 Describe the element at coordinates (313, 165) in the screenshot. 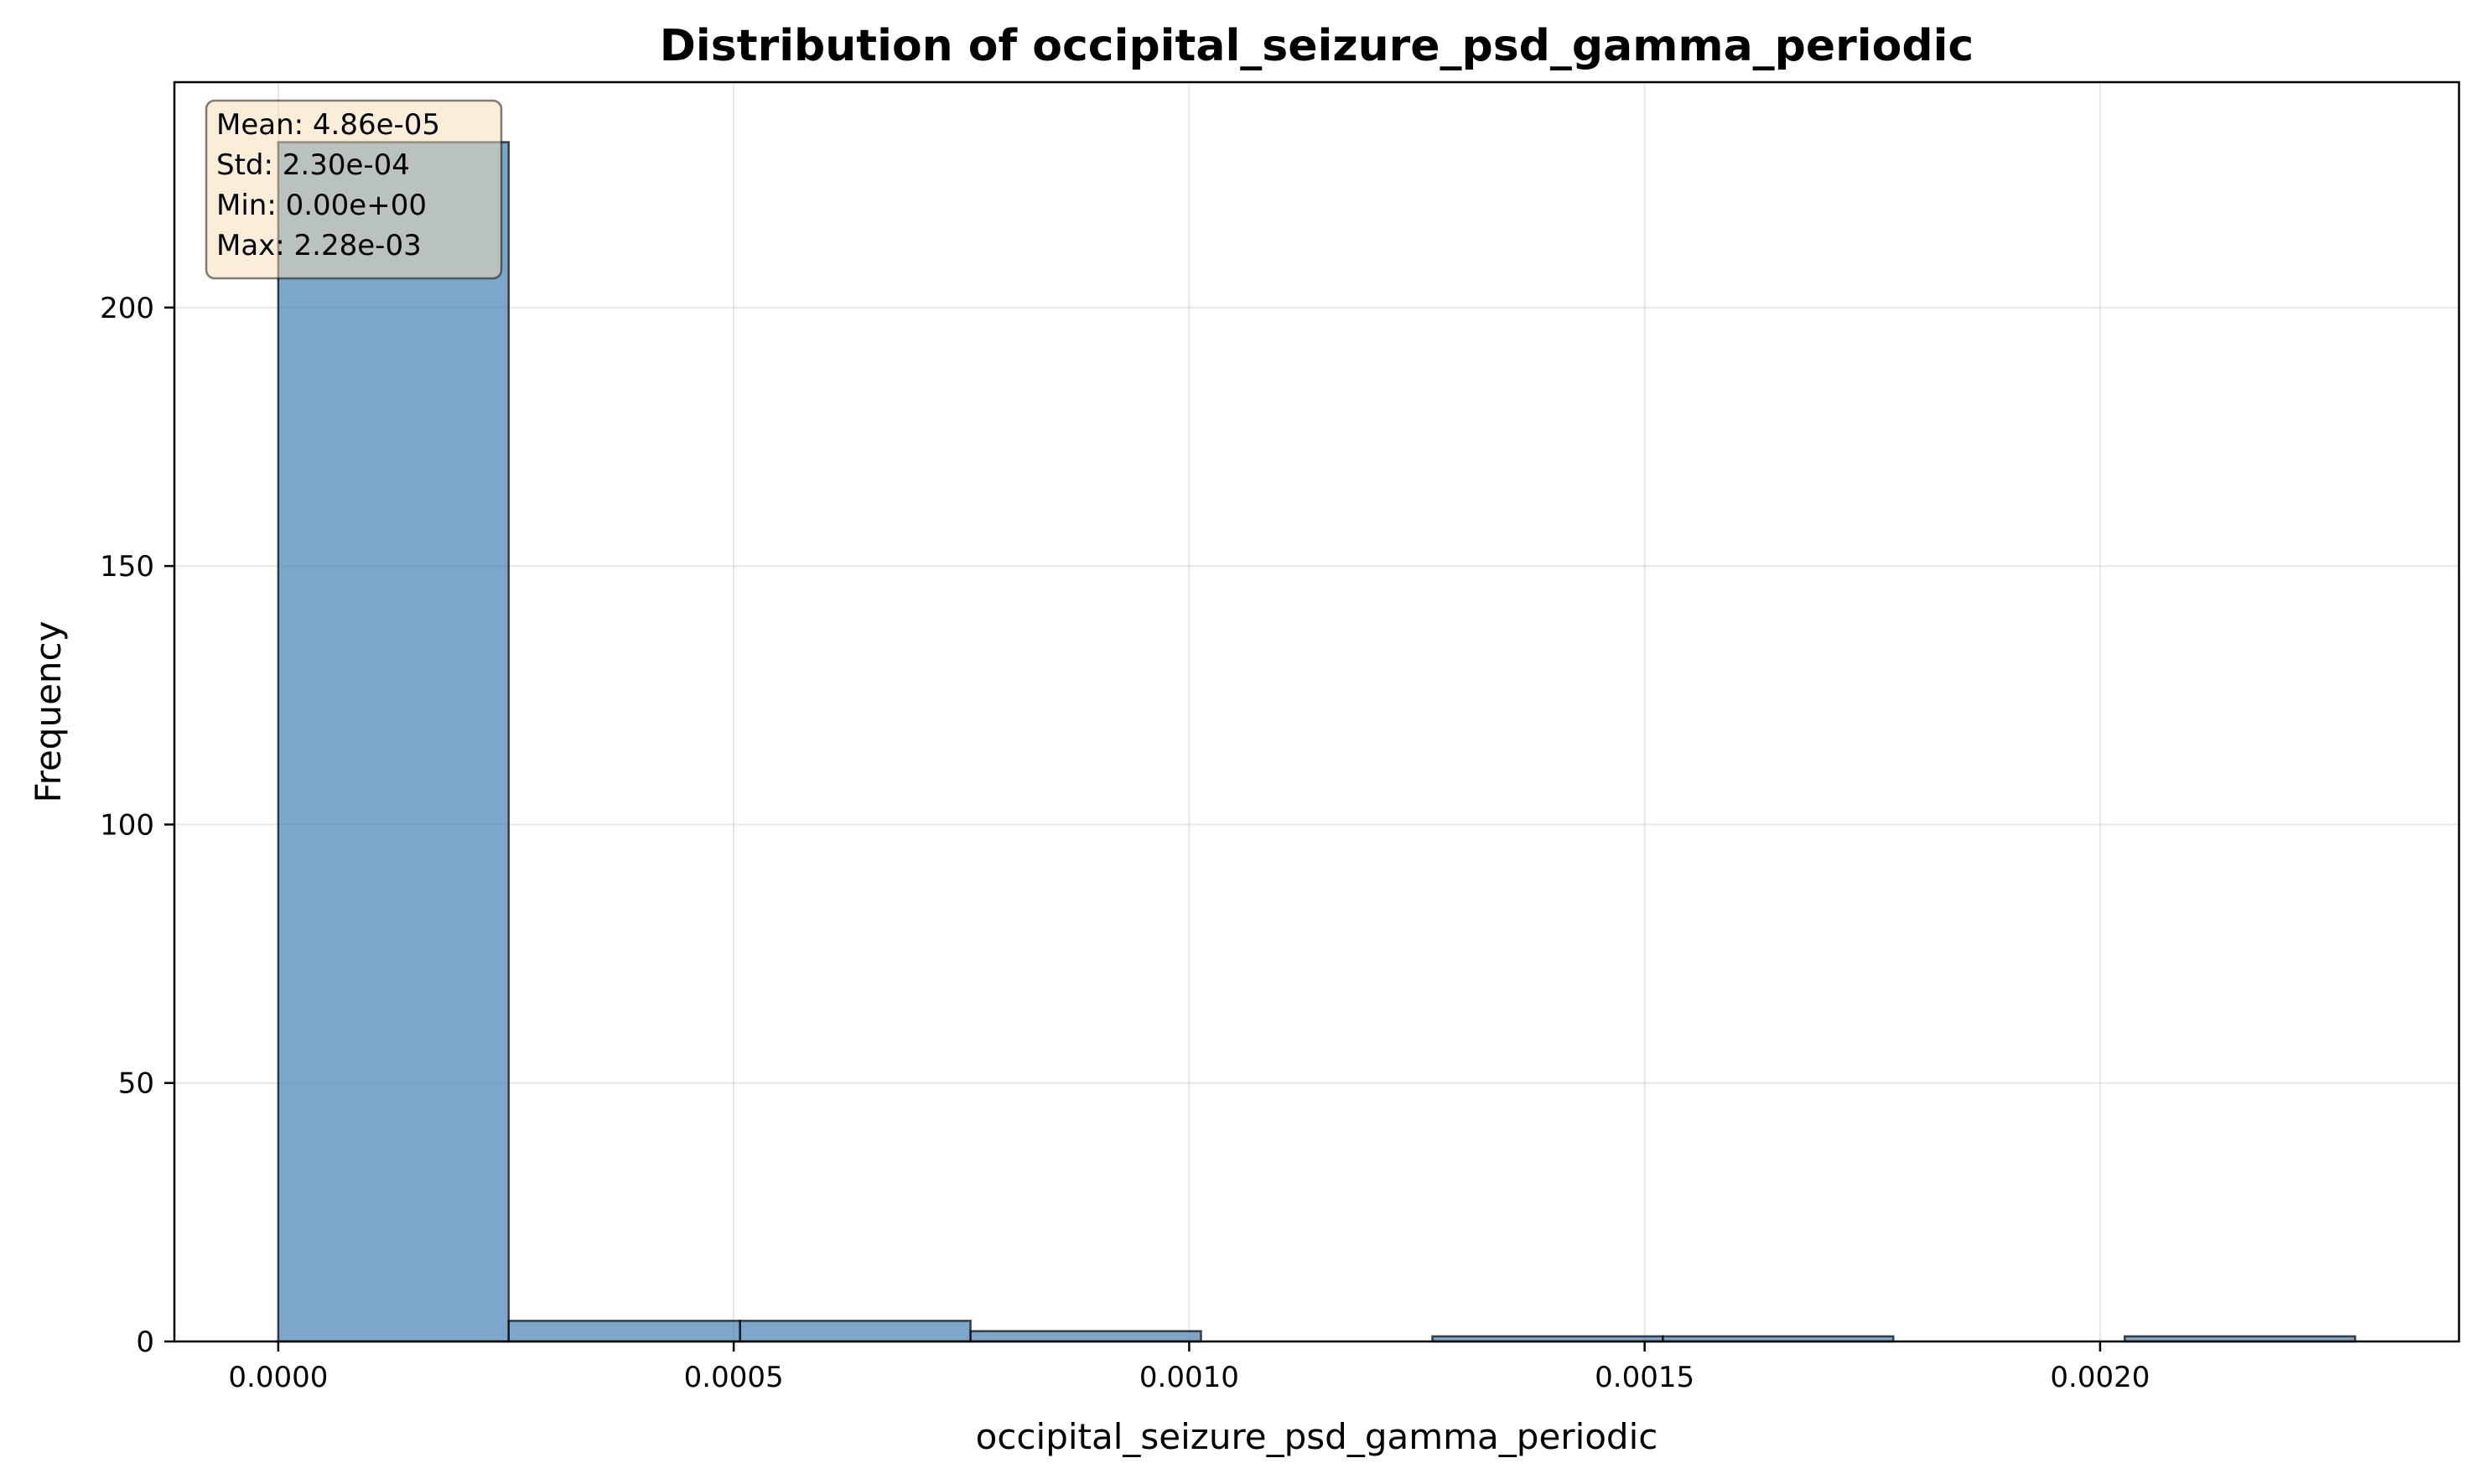

I see `stats-line: Std: 2.30e-04` at that location.